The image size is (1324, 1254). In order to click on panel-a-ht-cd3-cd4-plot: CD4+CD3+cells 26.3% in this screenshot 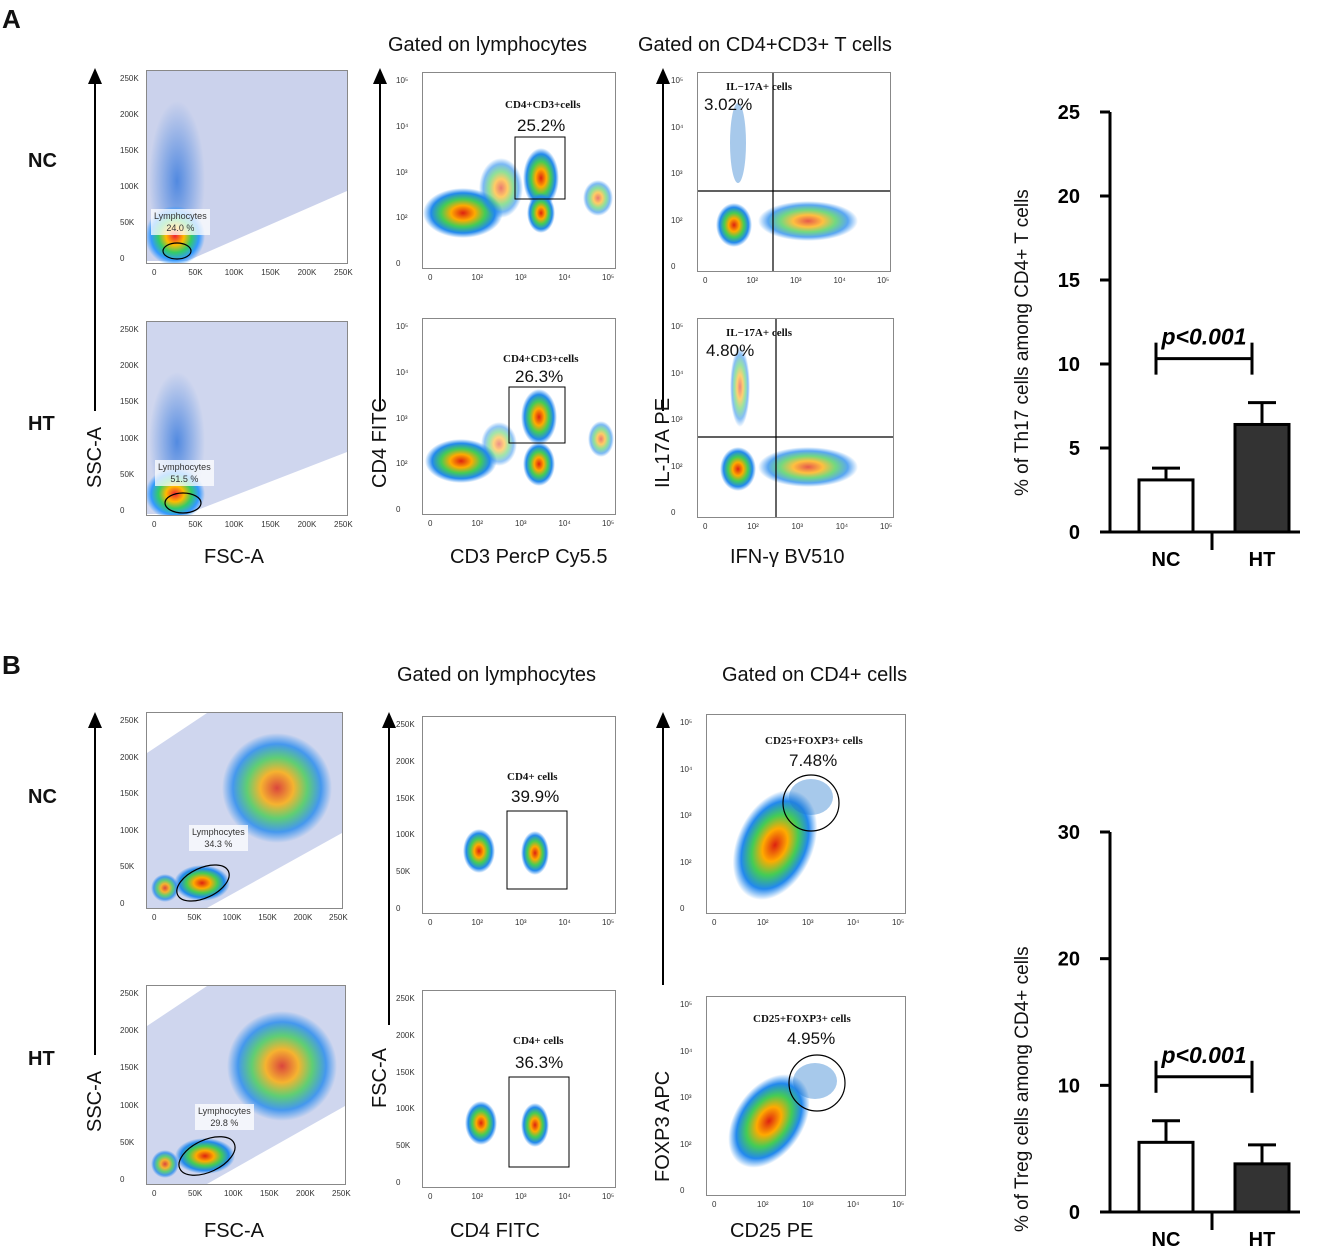, I will do `click(519, 416)`.